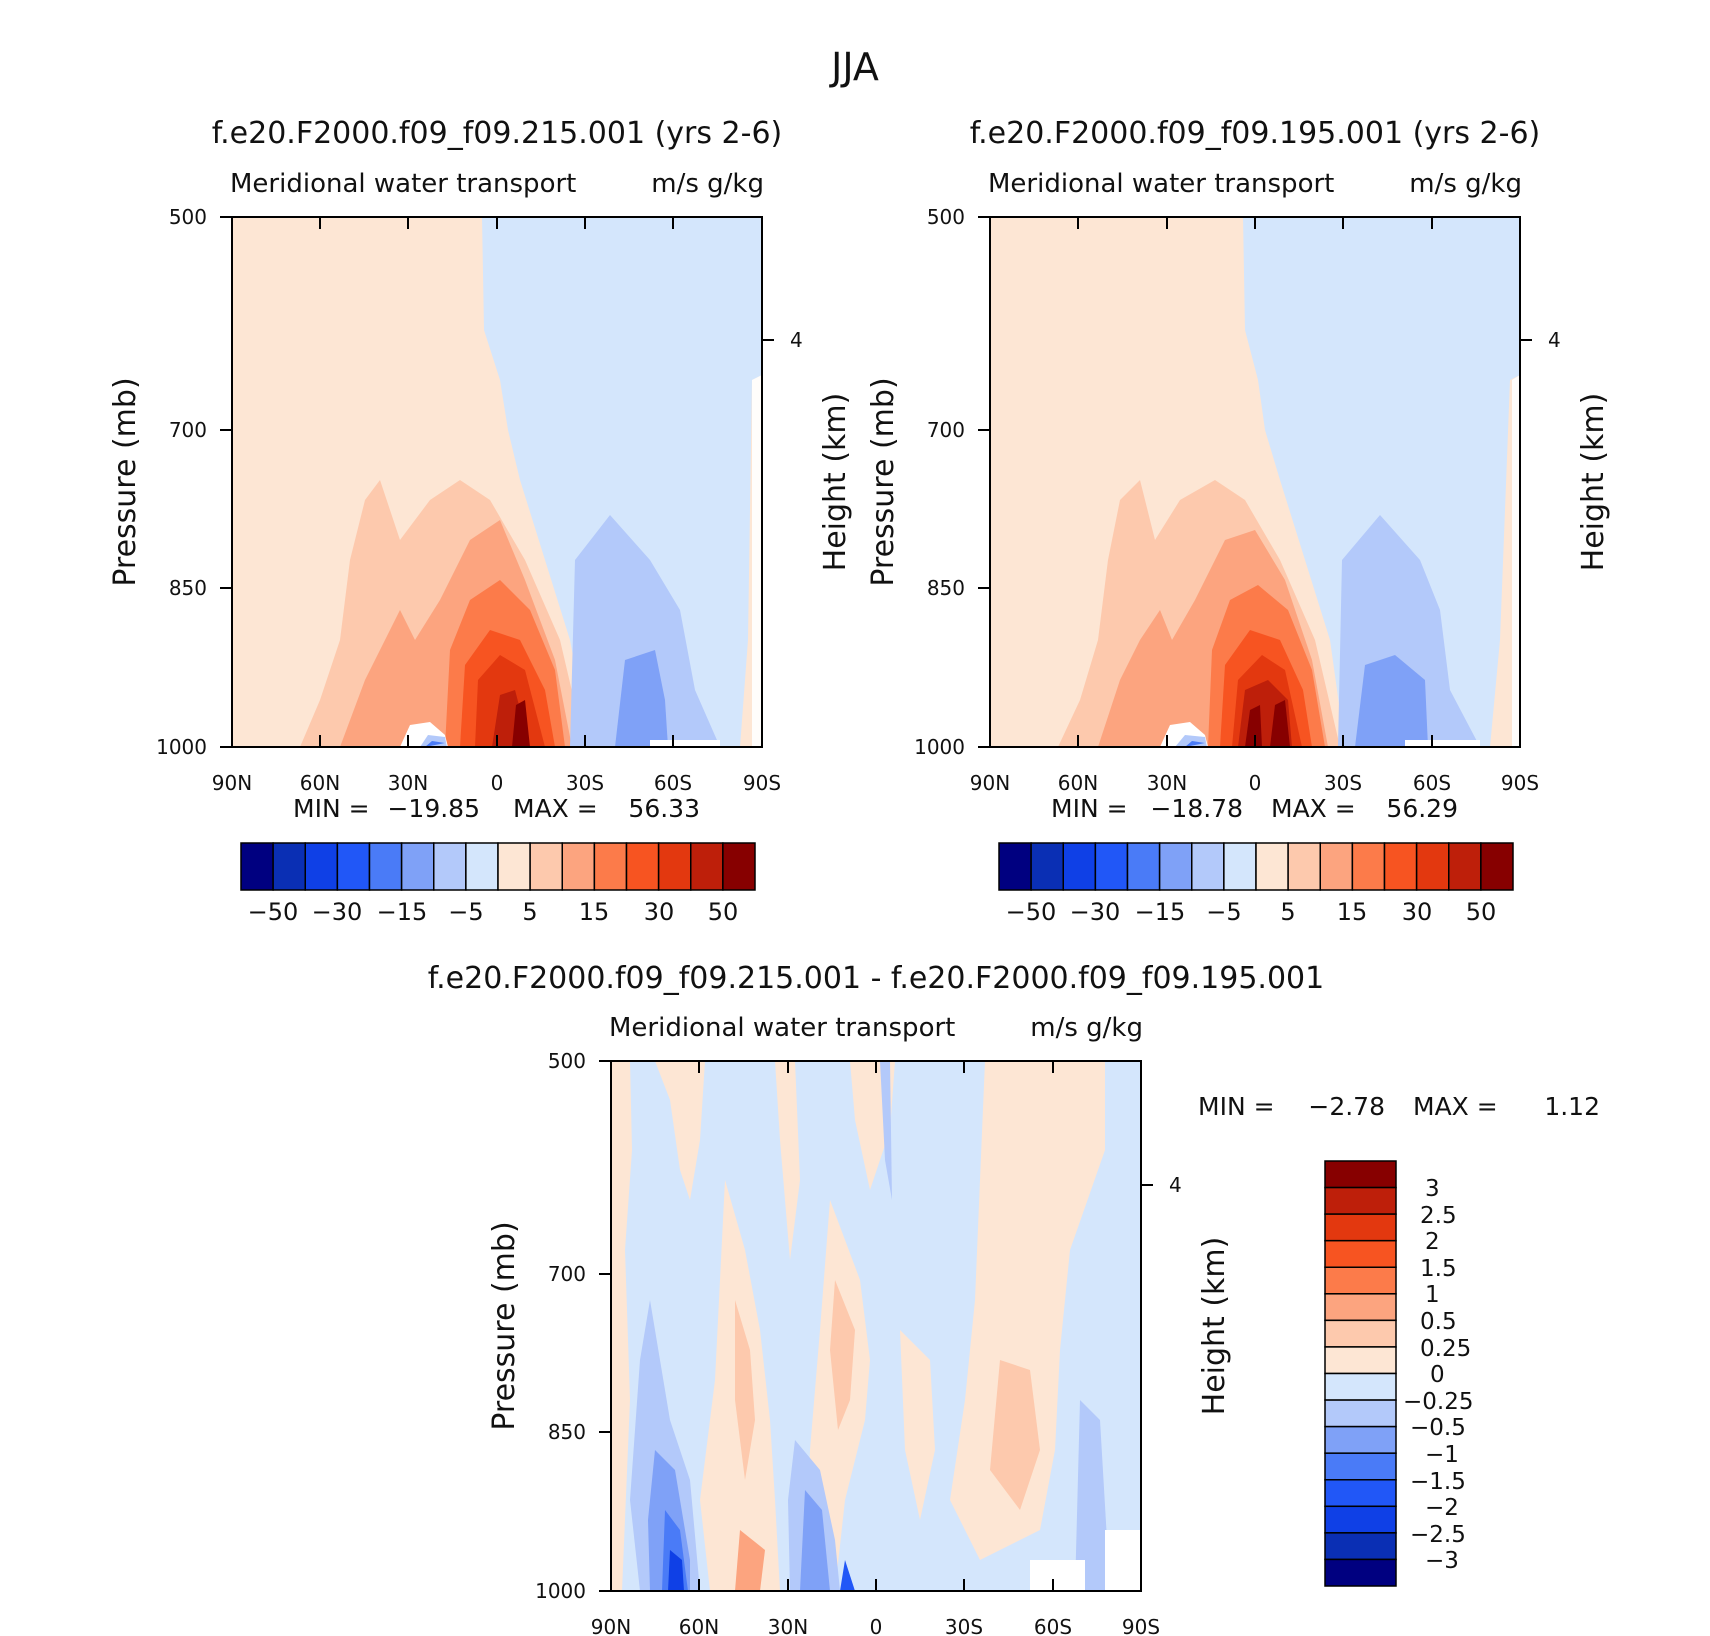  Describe the element at coordinates (1554, 340) in the screenshot. I see `panel-2-right-tick: 4` at that location.